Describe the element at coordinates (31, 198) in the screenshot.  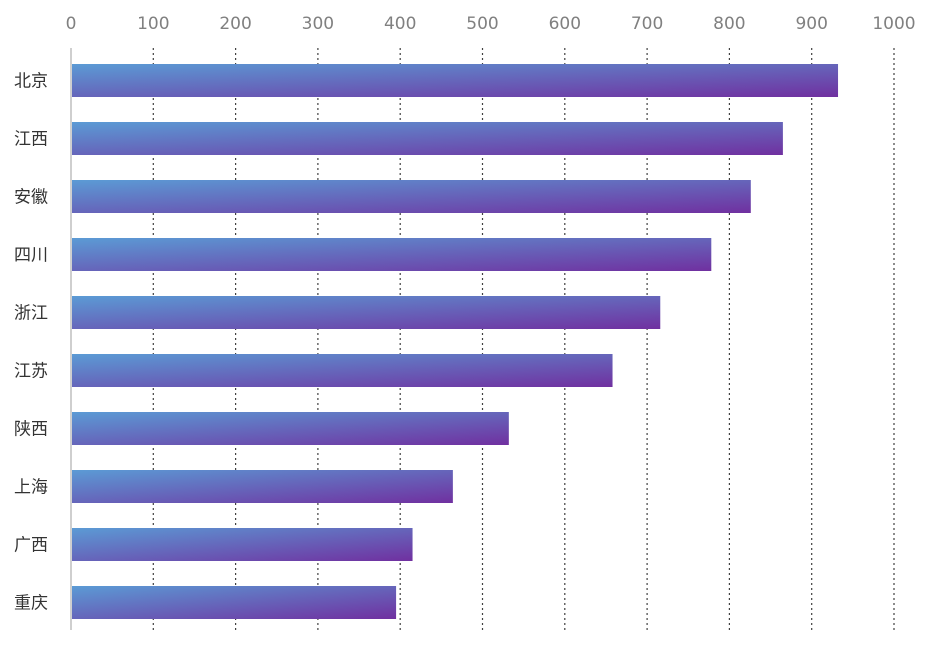
I see `category-label: 安徽` at that location.